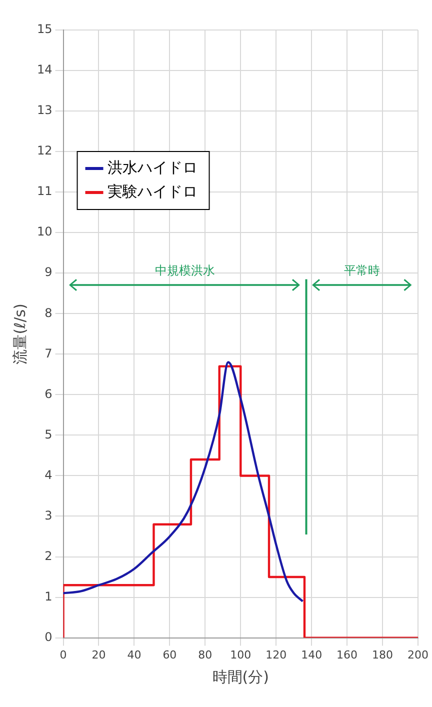 This screenshot has width=432, height=707. What do you see at coordinates (205, 655) in the screenshot?
I see `x-tick-label: 80` at bounding box center [205, 655].